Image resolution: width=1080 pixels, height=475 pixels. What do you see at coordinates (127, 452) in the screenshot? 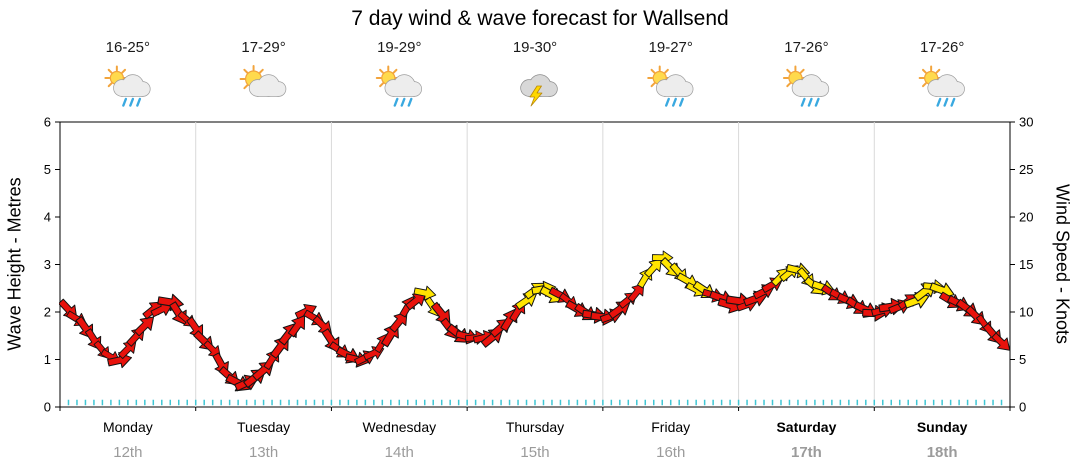
I see `day-date-label: 12th` at bounding box center [127, 452].